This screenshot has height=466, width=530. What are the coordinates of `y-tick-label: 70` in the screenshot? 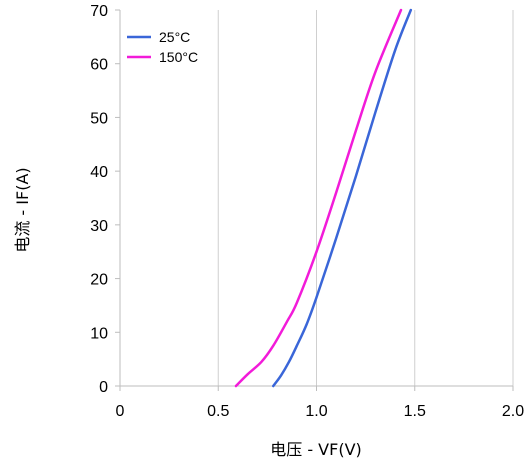 It's located at (99, 11).